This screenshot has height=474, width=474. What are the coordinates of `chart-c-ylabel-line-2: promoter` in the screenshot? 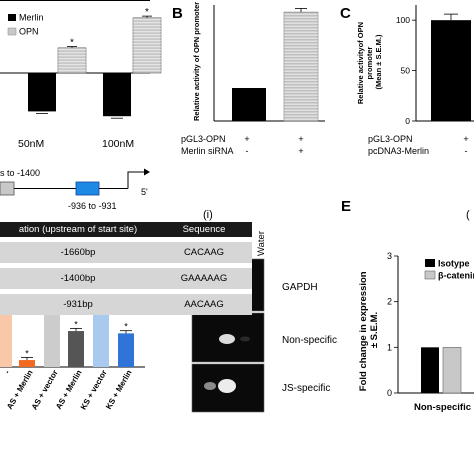 It's located at (369, 63).